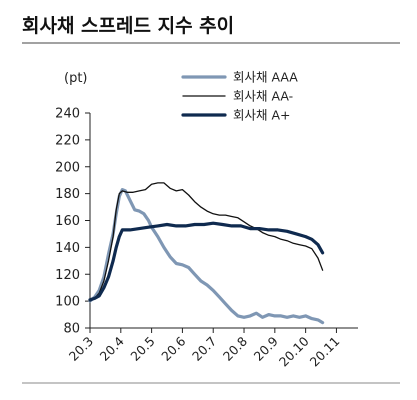  What do you see at coordinates (325, 352) in the screenshot?
I see `x-tick-label: 20.11` at bounding box center [325, 352].